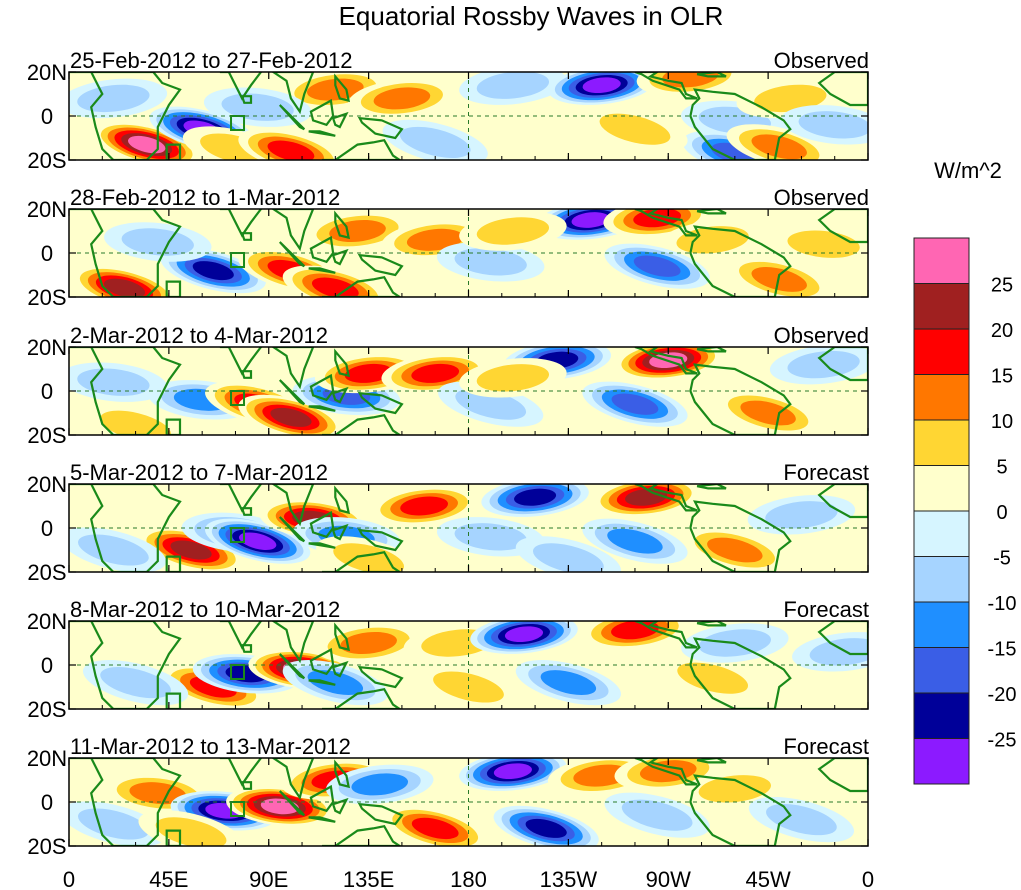 This screenshot has height=890, width=1021. What do you see at coordinates (768, 878) in the screenshot?
I see `x-tick-label: 45W` at bounding box center [768, 878].